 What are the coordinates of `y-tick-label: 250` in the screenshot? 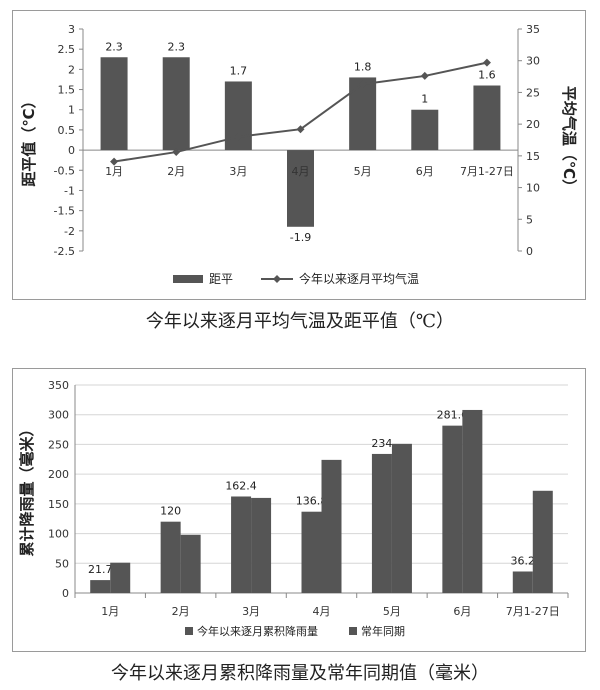 It's located at (58, 444).